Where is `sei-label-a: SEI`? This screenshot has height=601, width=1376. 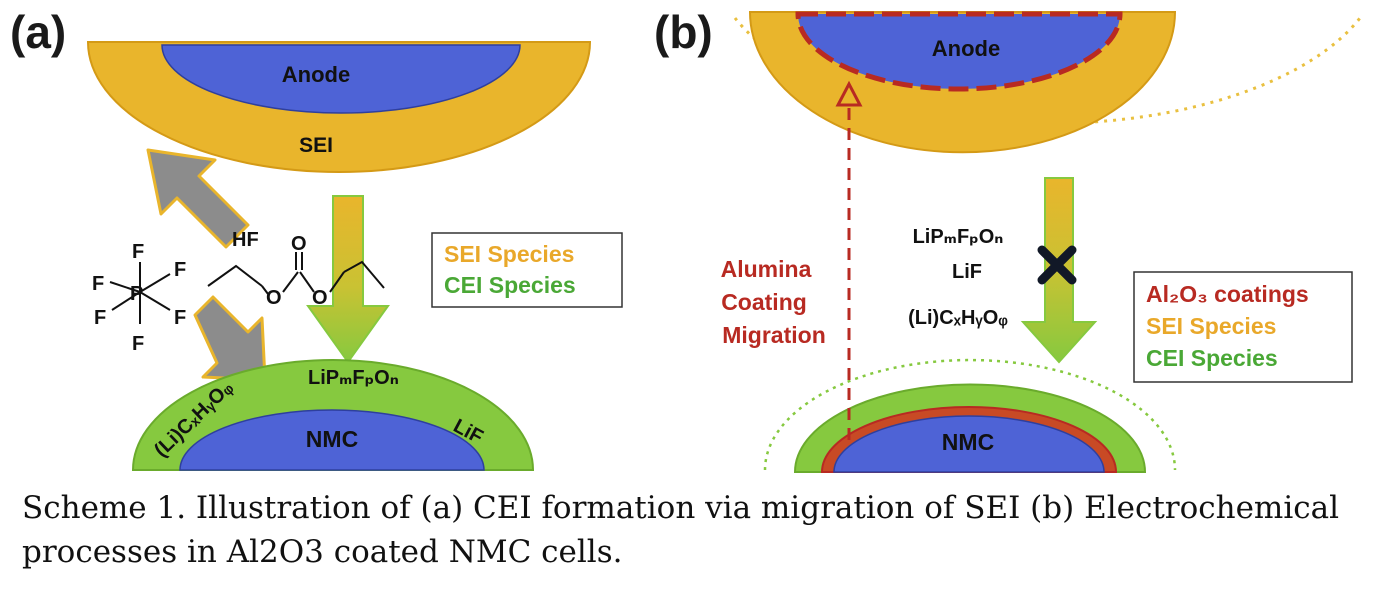
sei-label-a: SEI is located at coordinates (316, 145).